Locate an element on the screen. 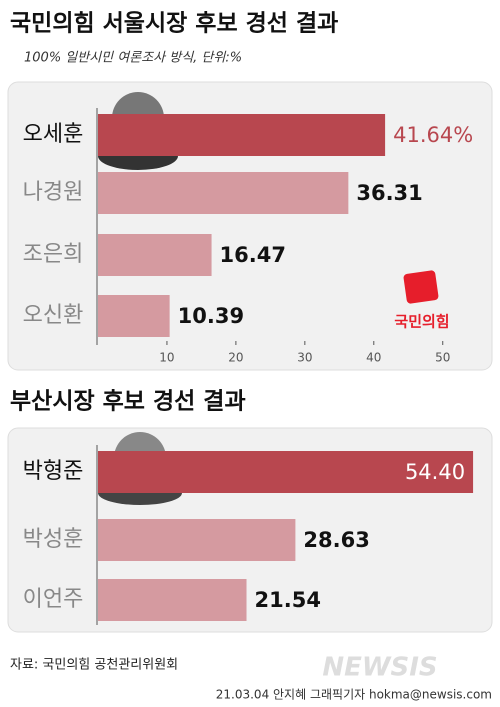  credit: 21.03.04 안지혜 그래픽기자 hokma@newsis.com is located at coordinates (354, 695).